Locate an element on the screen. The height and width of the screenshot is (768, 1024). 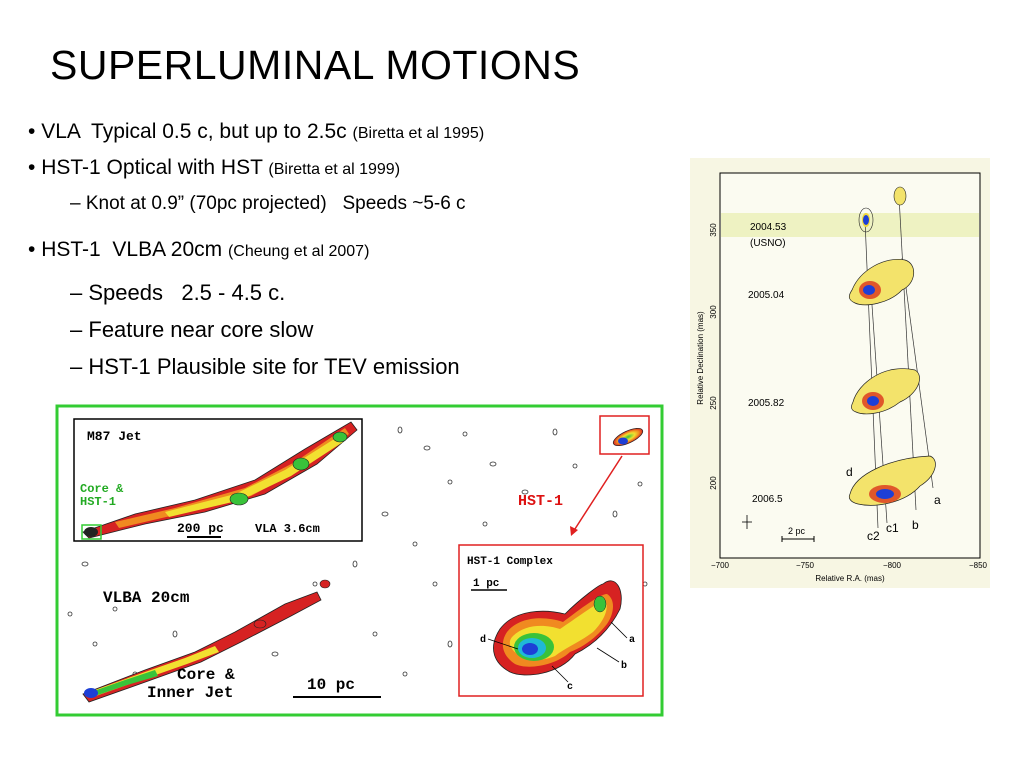
bullet-ref: (Biretta et al 1999) is located at coordinates (334, 169).